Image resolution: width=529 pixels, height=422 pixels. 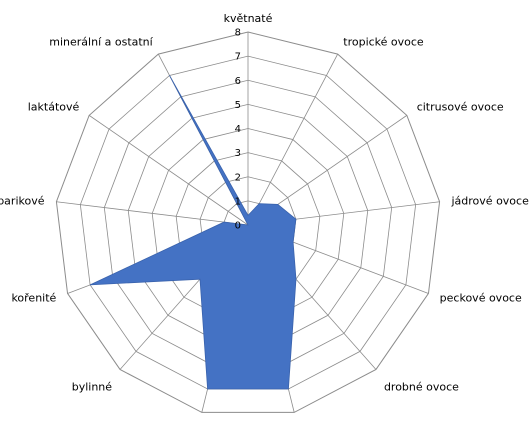 I want to click on radial-tick-labels: 0 1 2 3 4 5 6 7 8, so click(x=238, y=130).